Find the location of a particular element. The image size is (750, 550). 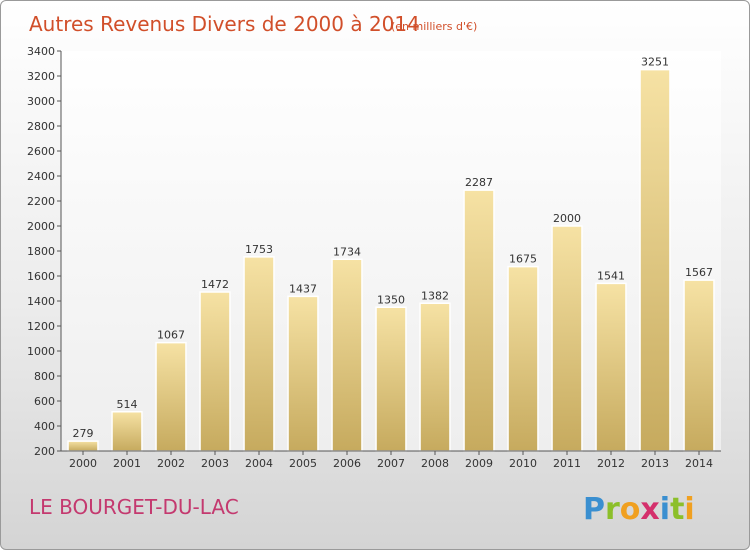

bar-value-label: 1472 is located at coordinates (215, 284).